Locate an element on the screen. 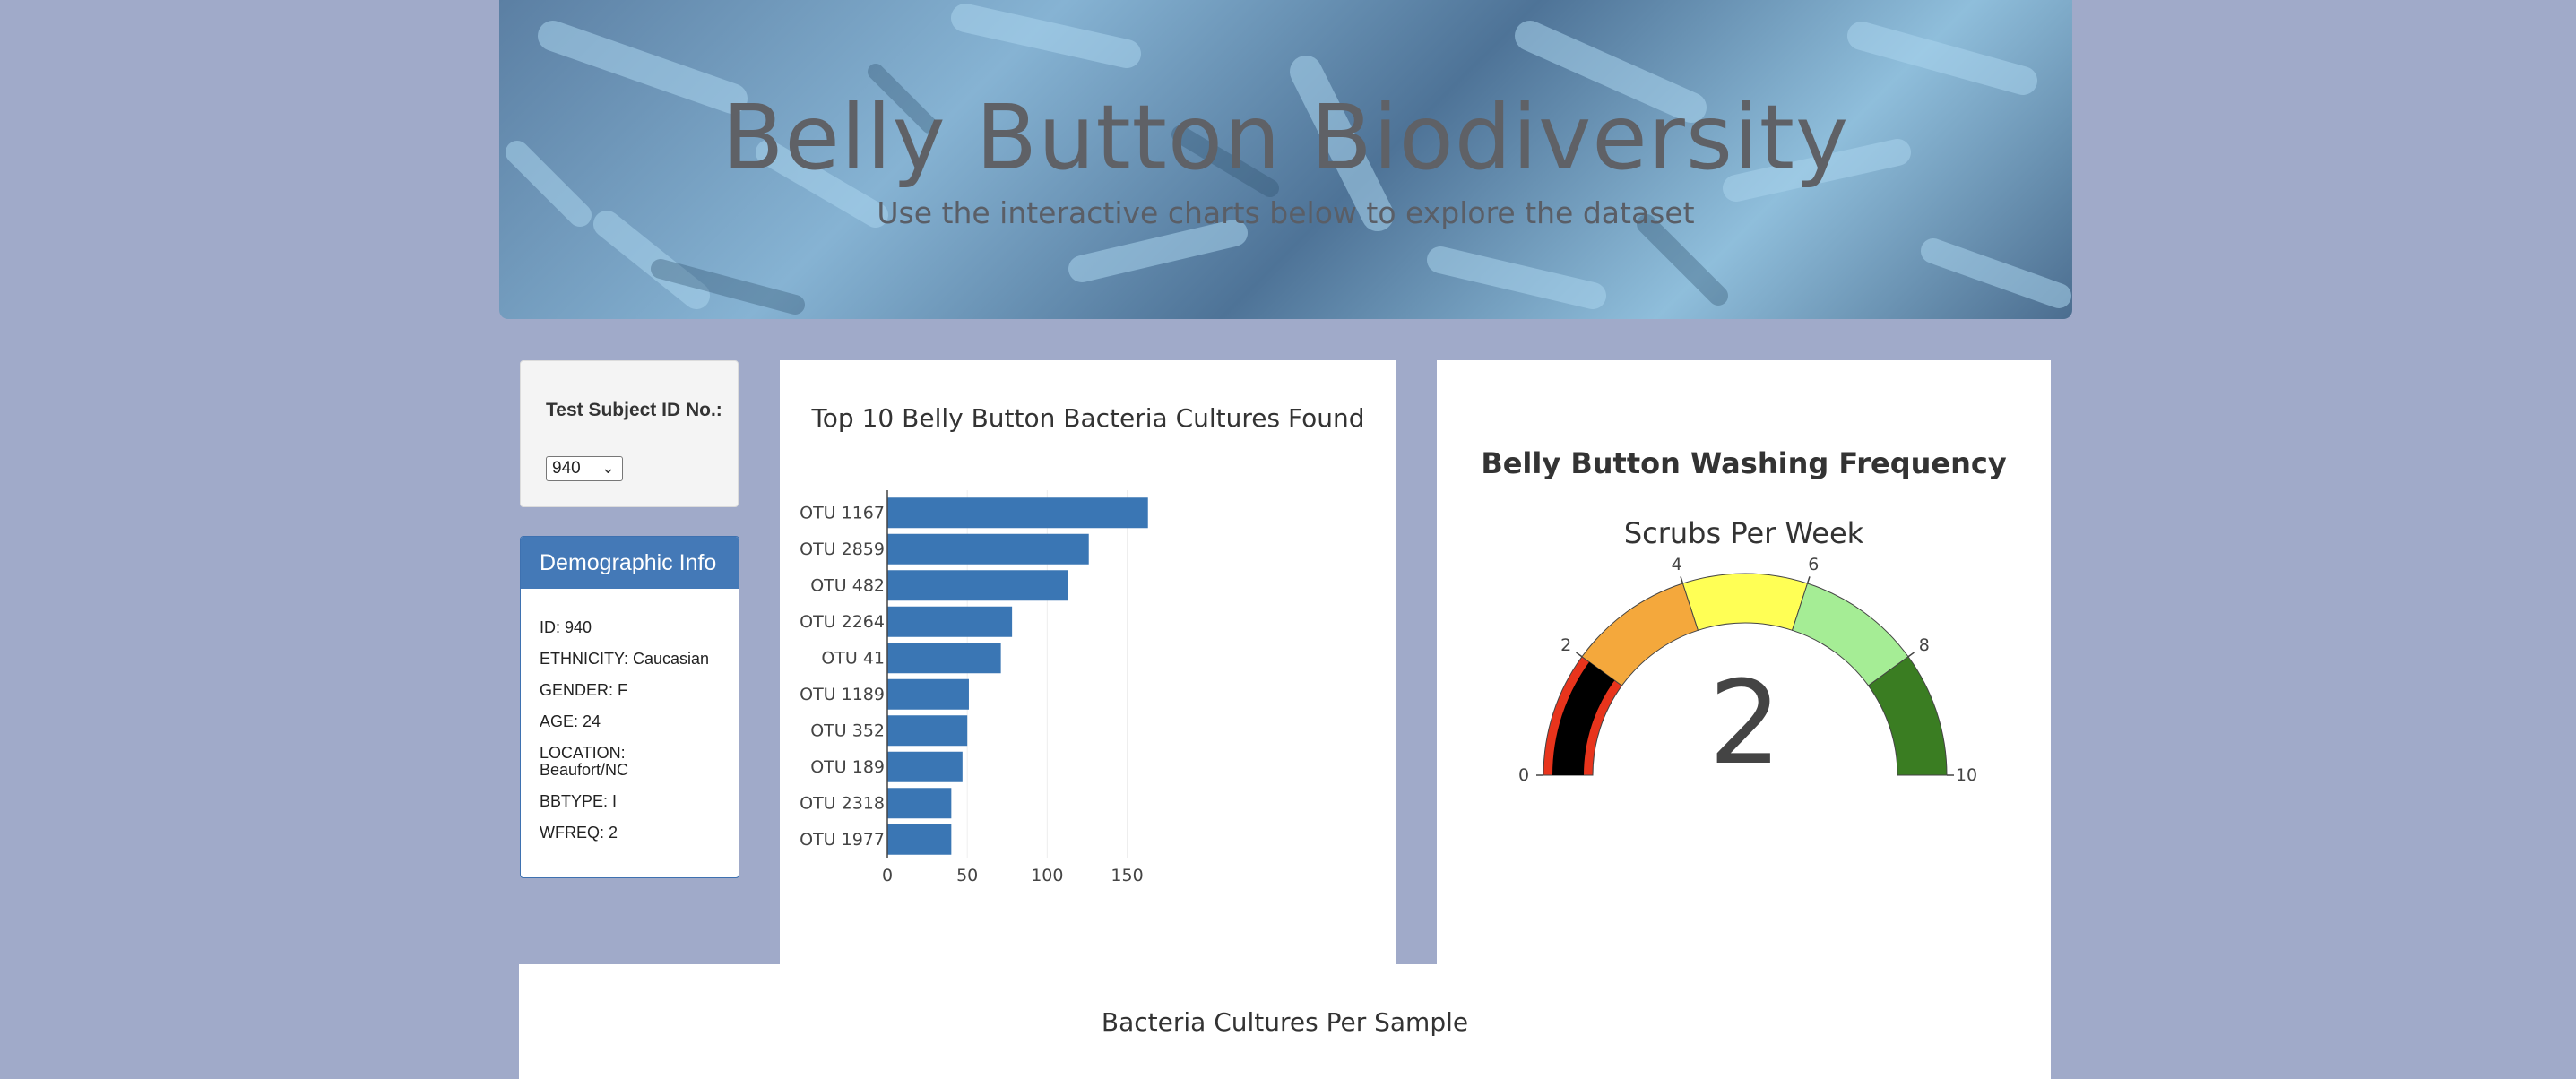 This screenshot has height=1079, width=2576. gauge-chart-subtitle: Scrubs Per Week is located at coordinates (1743, 533).